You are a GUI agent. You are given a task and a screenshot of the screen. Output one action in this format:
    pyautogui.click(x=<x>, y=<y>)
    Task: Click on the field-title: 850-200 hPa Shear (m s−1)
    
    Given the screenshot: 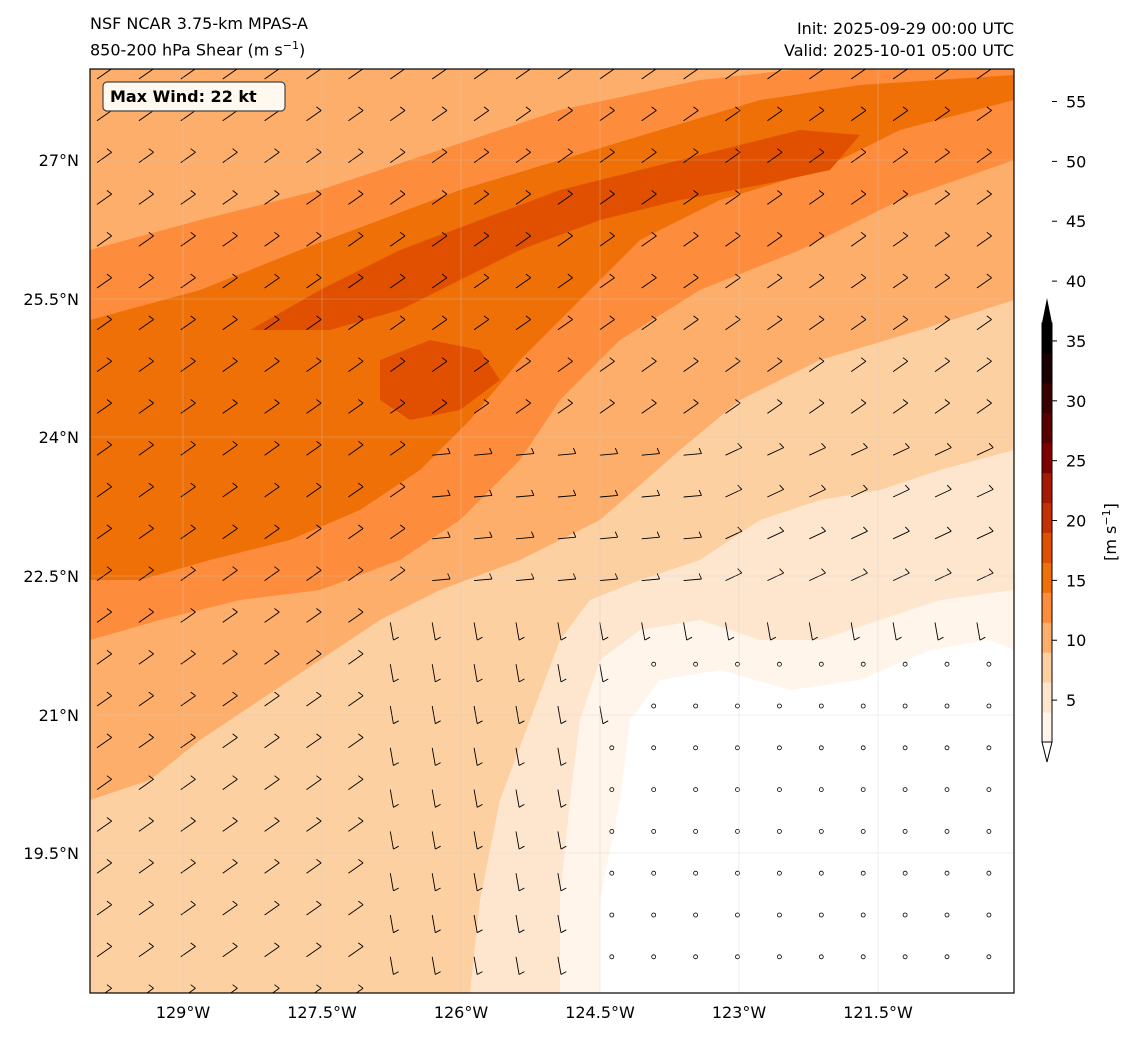 What is the action you would take?
    pyautogui.click(x=198, y=49)
    